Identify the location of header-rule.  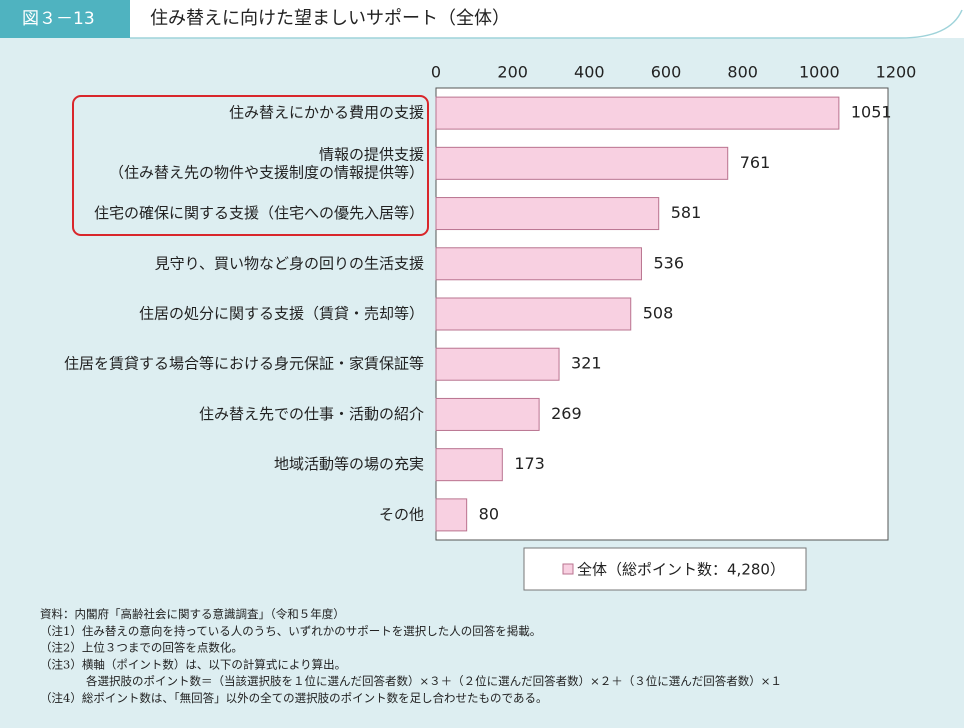
(546, 24).